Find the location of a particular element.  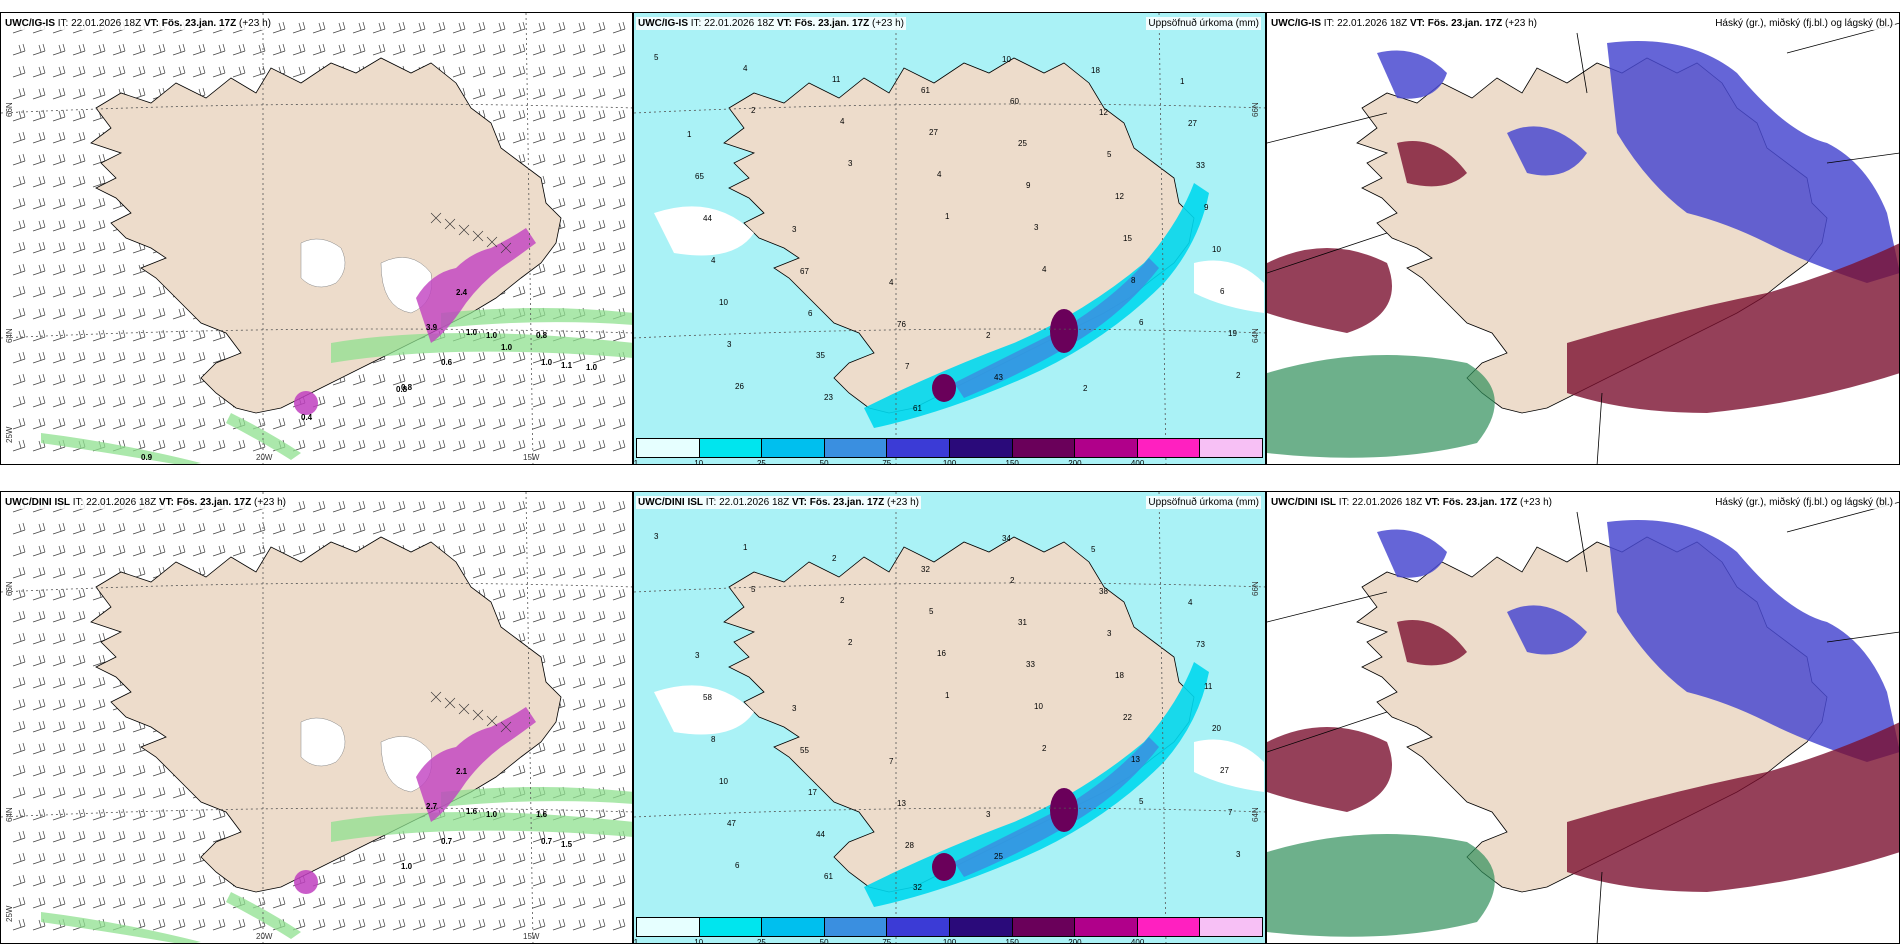

lead-time: (+23 h) is located at coordinates (888, 23).